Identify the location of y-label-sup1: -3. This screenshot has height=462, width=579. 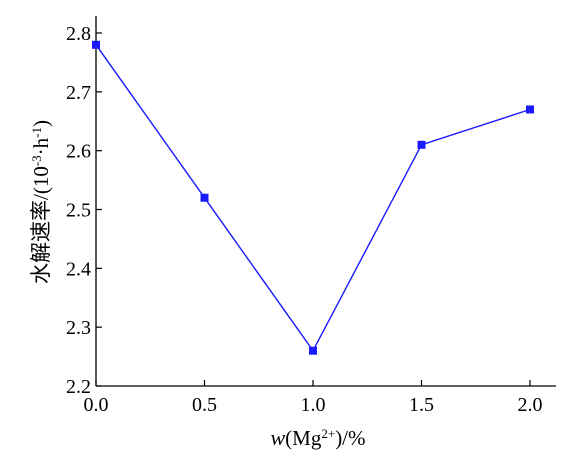
(36, 160).